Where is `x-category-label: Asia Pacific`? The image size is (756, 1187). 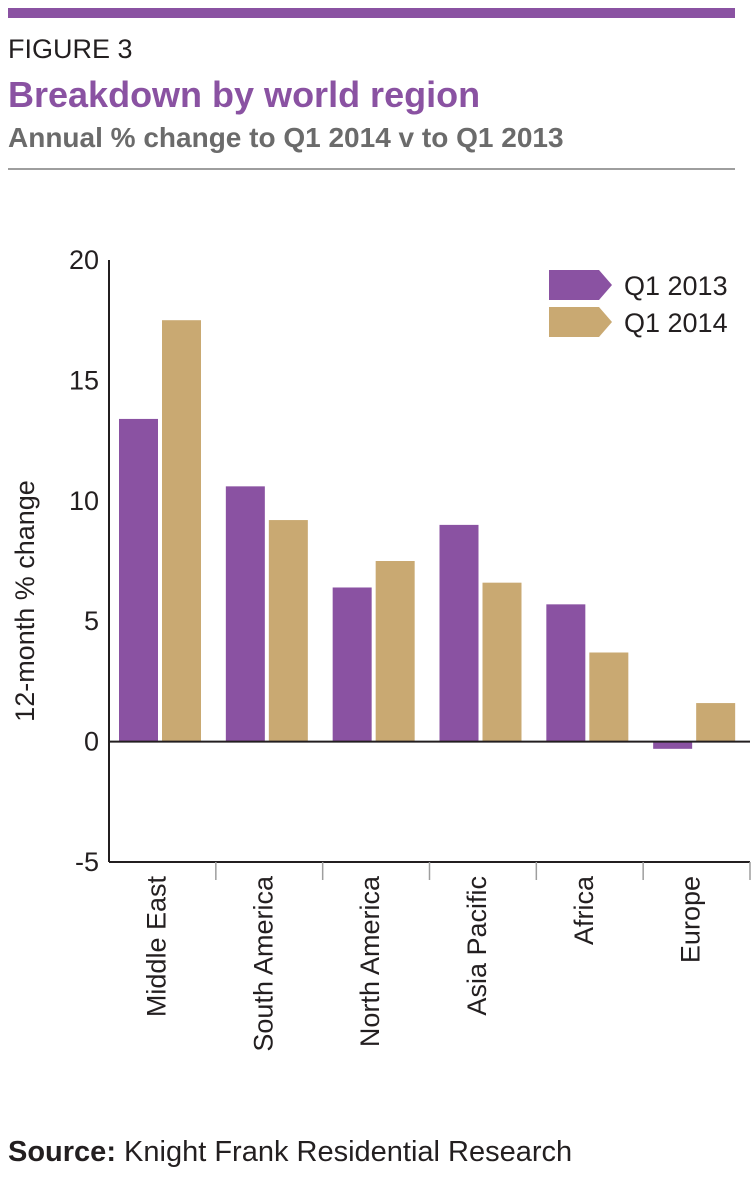 x-category-label: Asia Pacific is located at coordinates (477, 946).